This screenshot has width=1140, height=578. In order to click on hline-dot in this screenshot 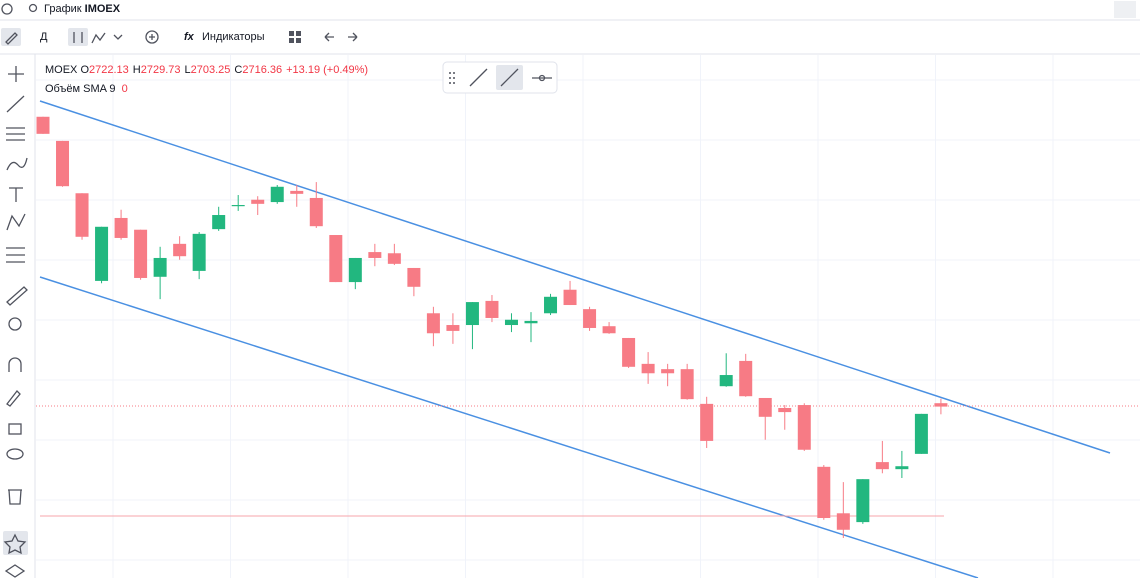, I will do `click(542, 78)`.